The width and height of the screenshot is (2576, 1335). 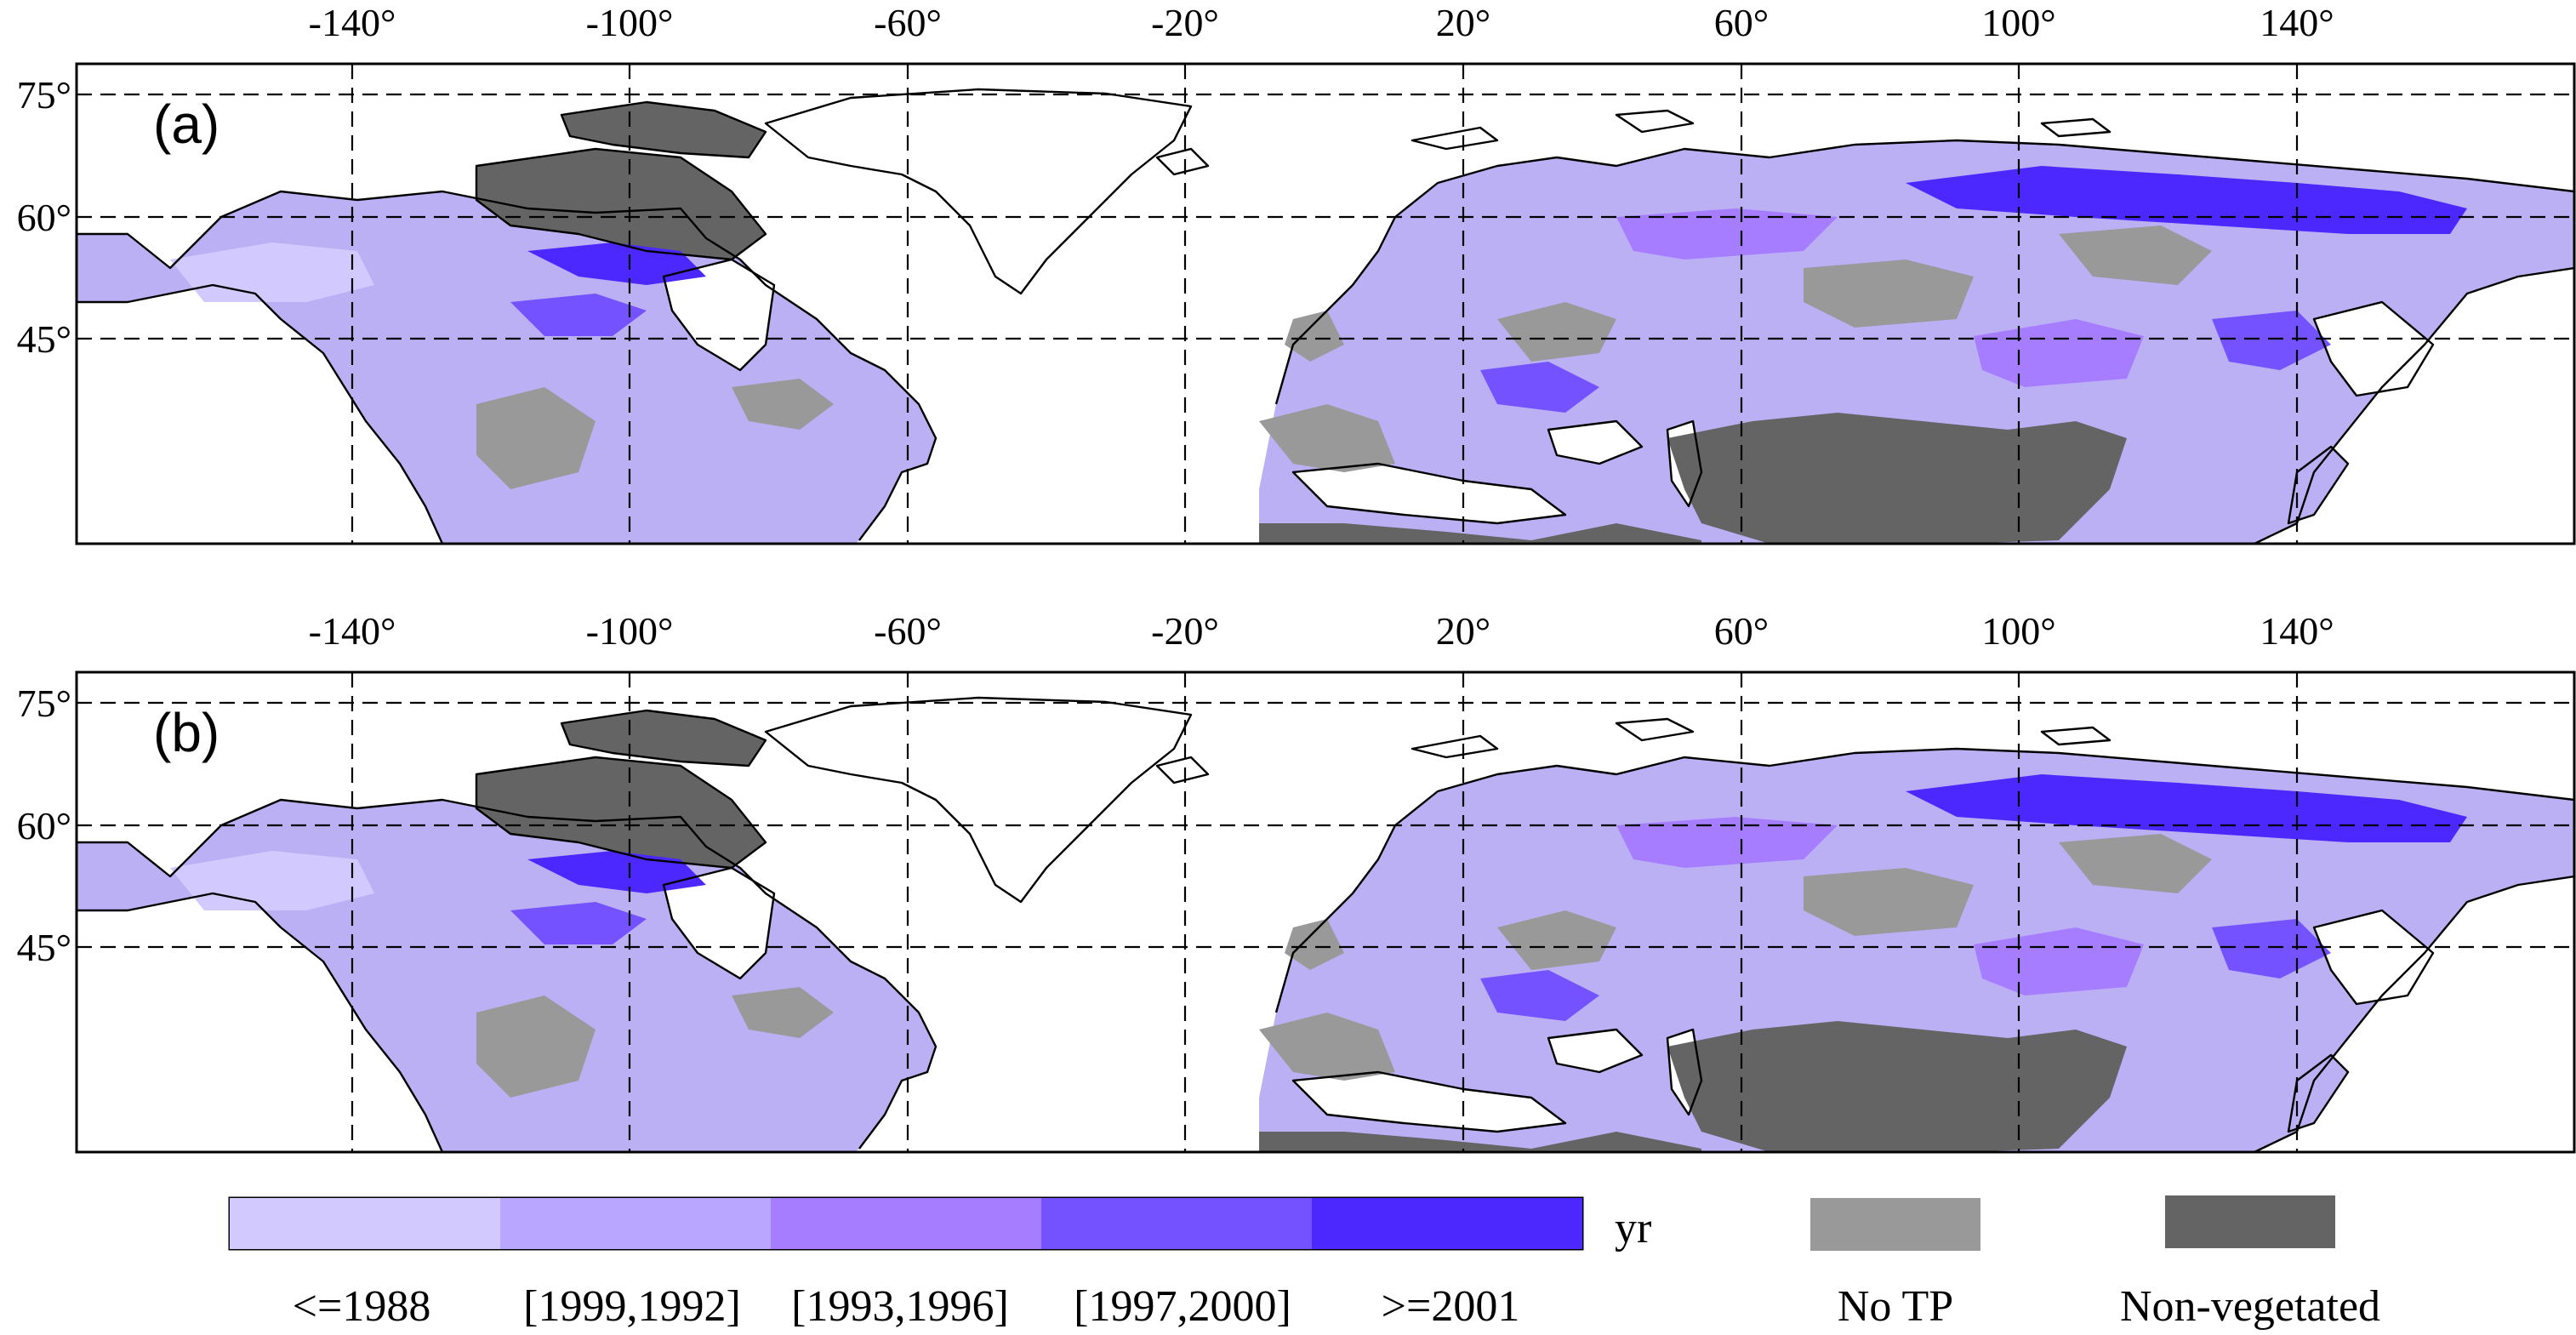 What do you see at coordinates (2250, 1306) in the screenshot?
I see `legend-label-non-vegetated: Non-vegetated` at bounding box center [2250, 1306].